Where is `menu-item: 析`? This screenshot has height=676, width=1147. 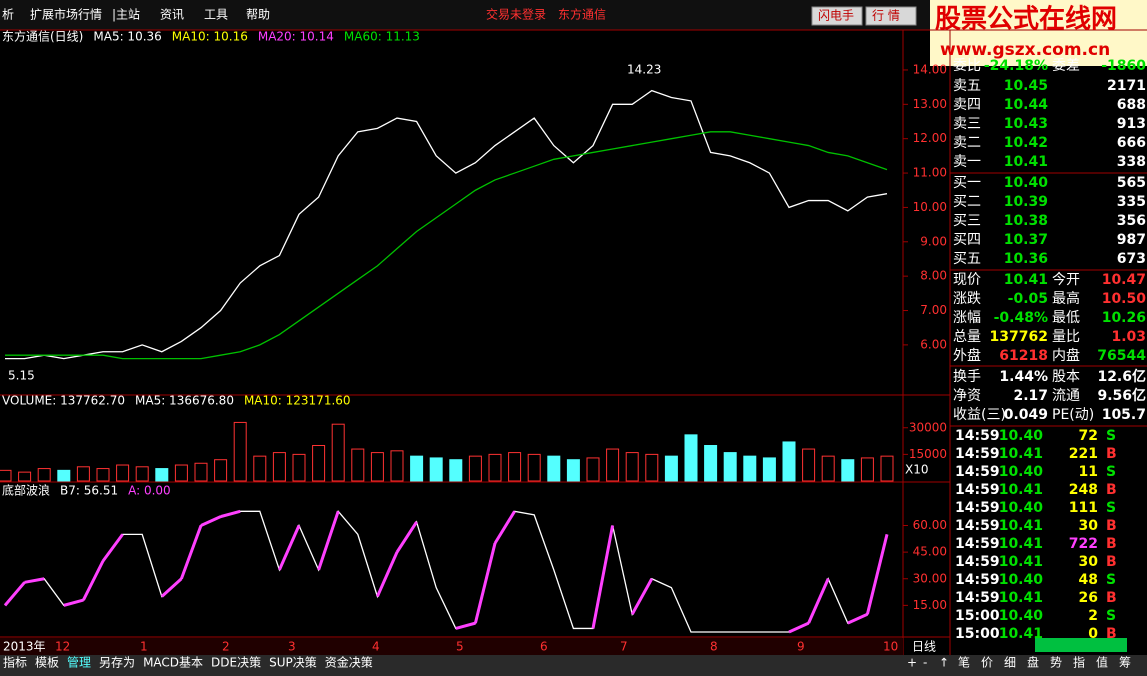
menu-item: 析 is located at coordinates (8, 15).